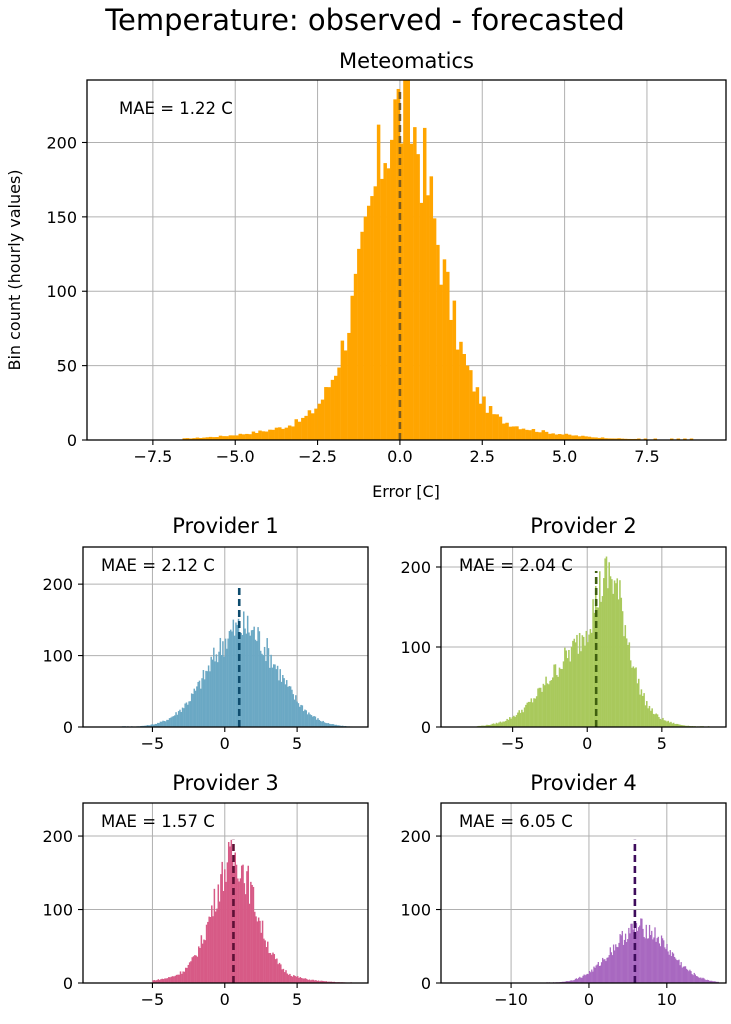 This screenshot has width=731, height=1024. What do you see at coordinates (152, 456) in the screenshot?
I see `x-tick-label: −7.5` at bounding box center [152, 456].